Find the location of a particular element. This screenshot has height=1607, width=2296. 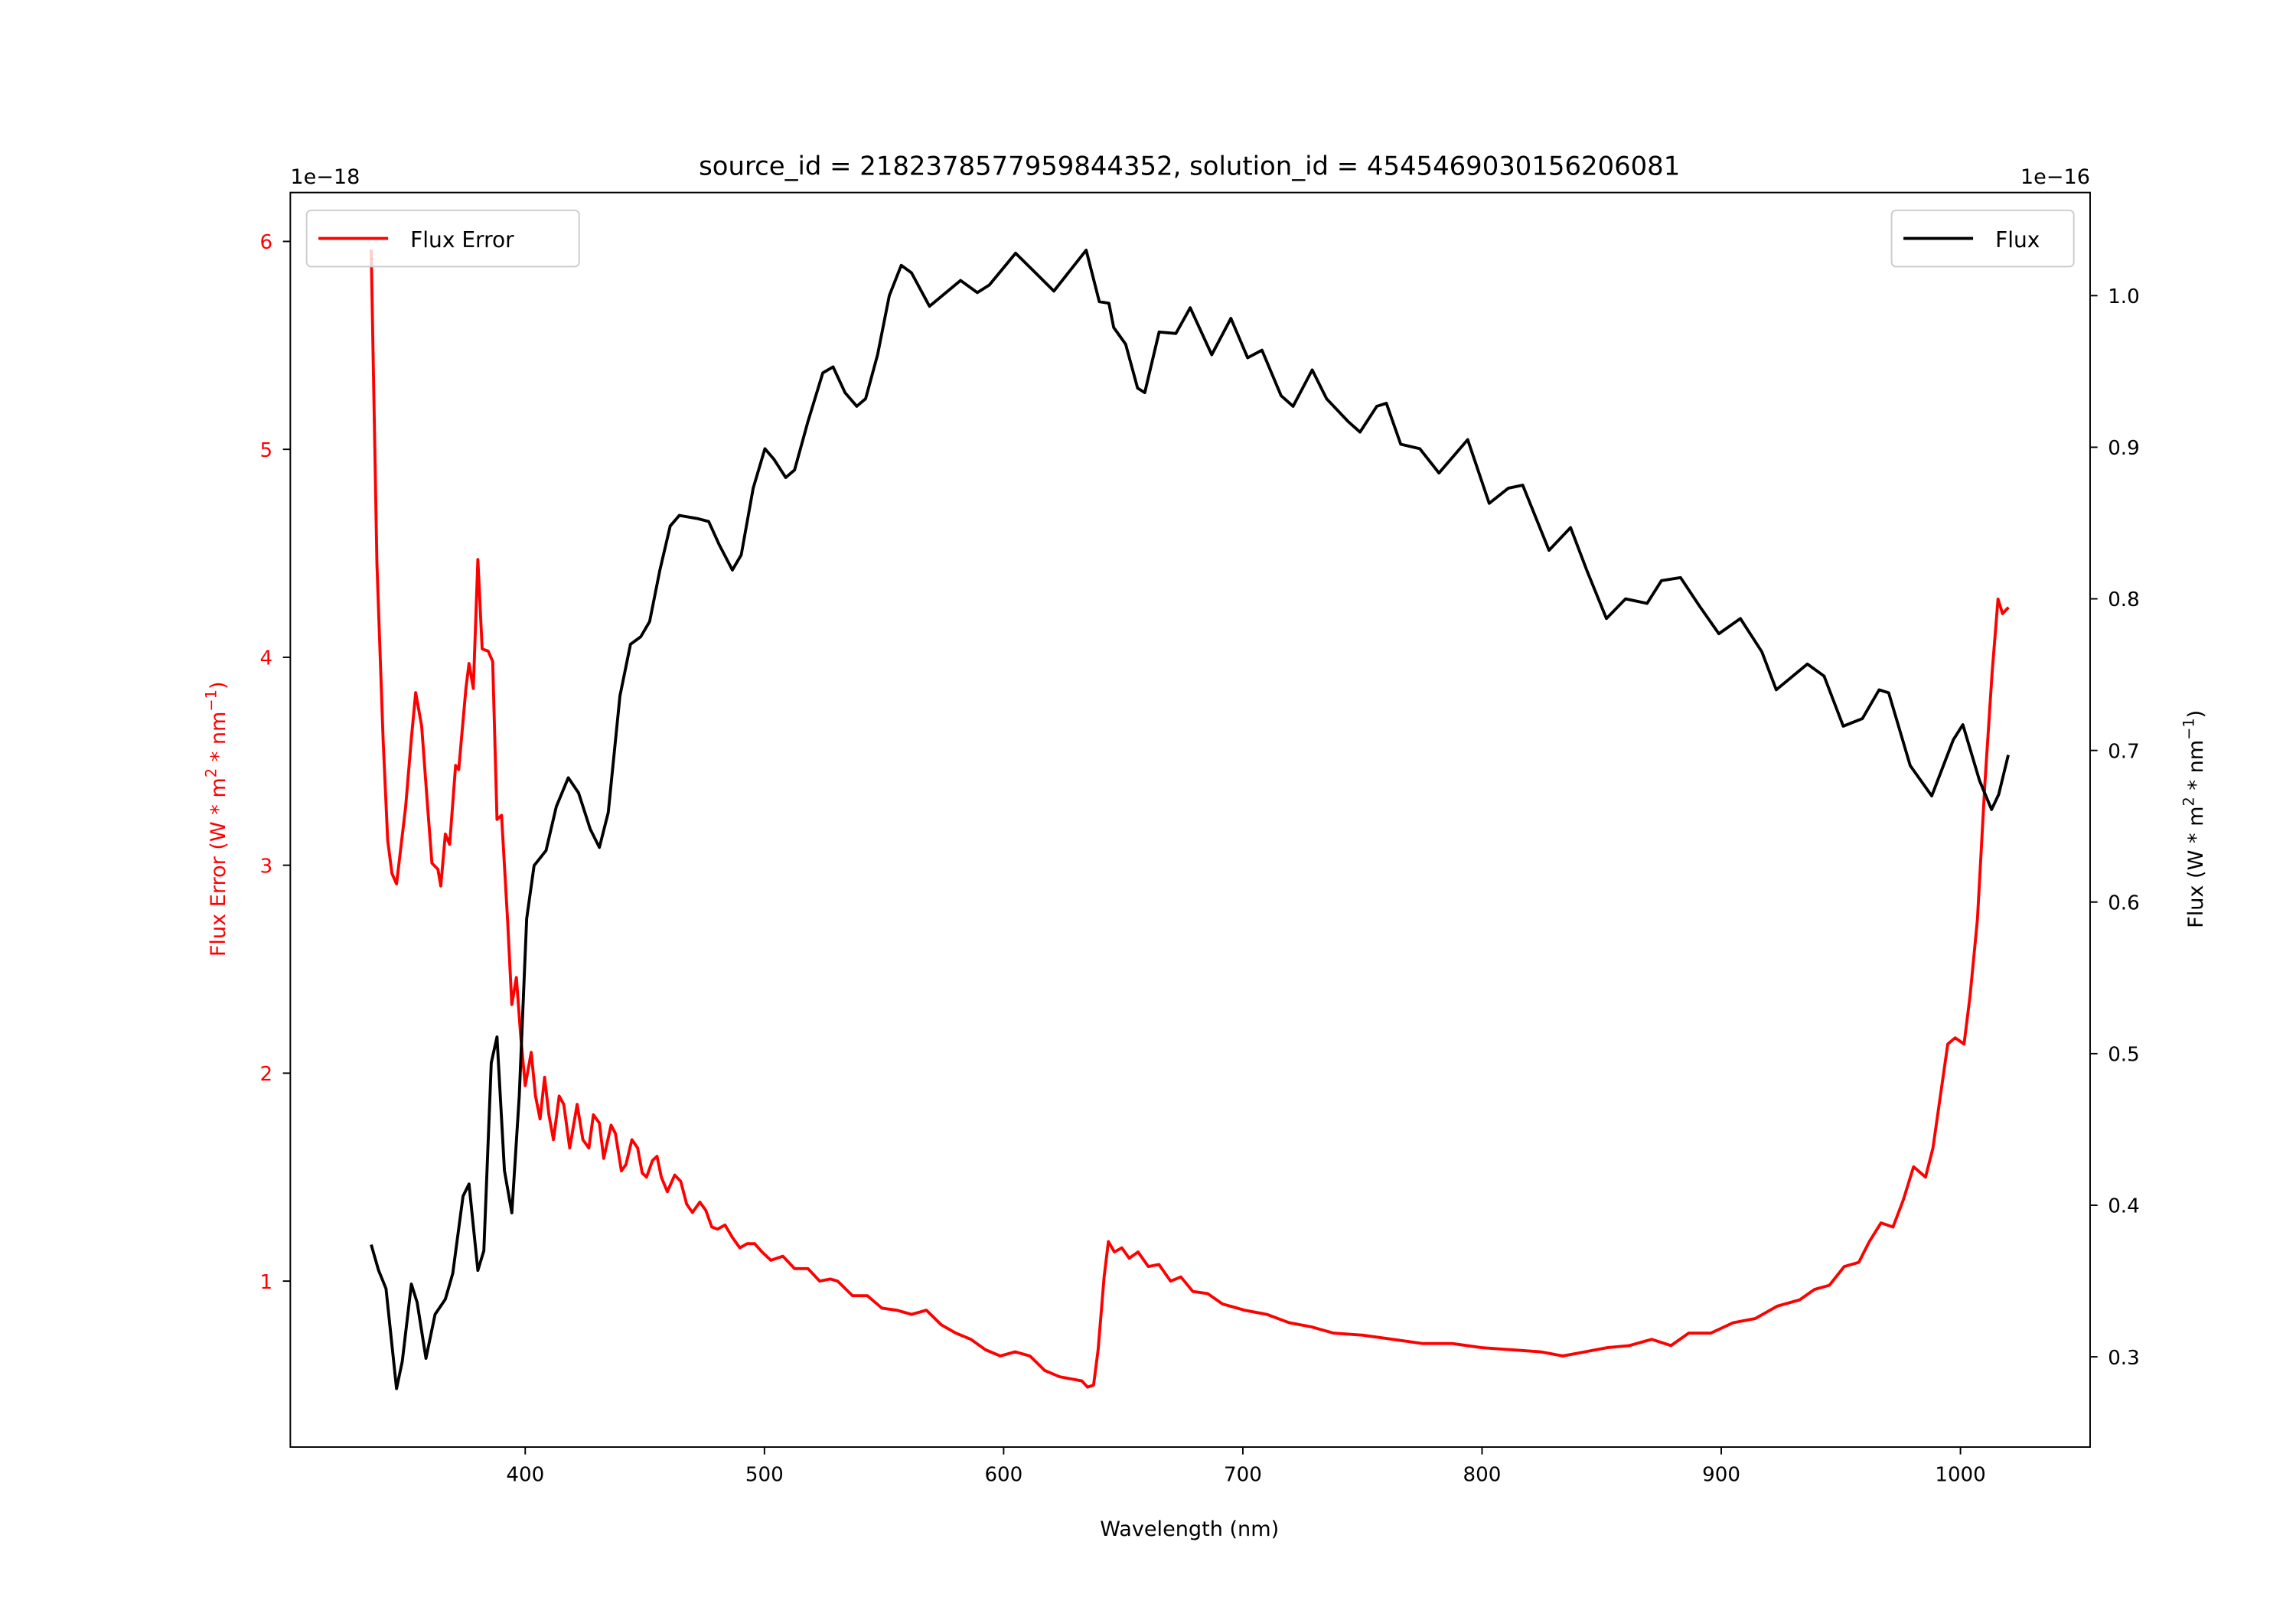

y-right-tick-label: 0.9 is located at coordinates (2124, 448).